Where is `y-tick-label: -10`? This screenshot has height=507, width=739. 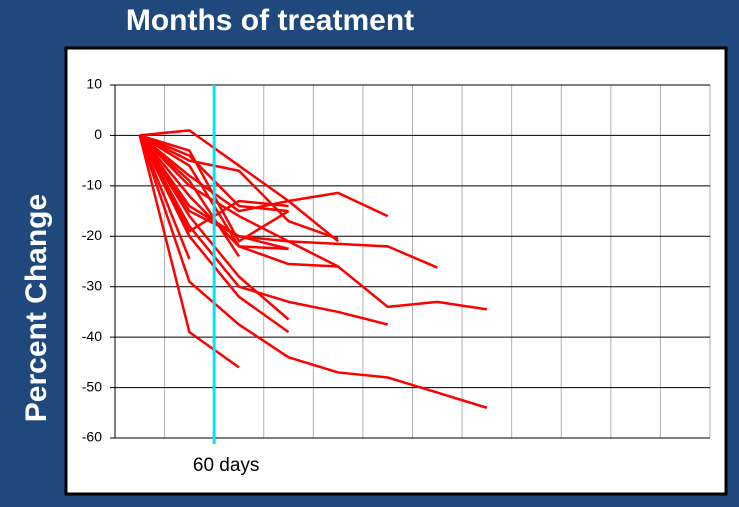 y-tick-label: -10 is located at coordinates (92, 185).